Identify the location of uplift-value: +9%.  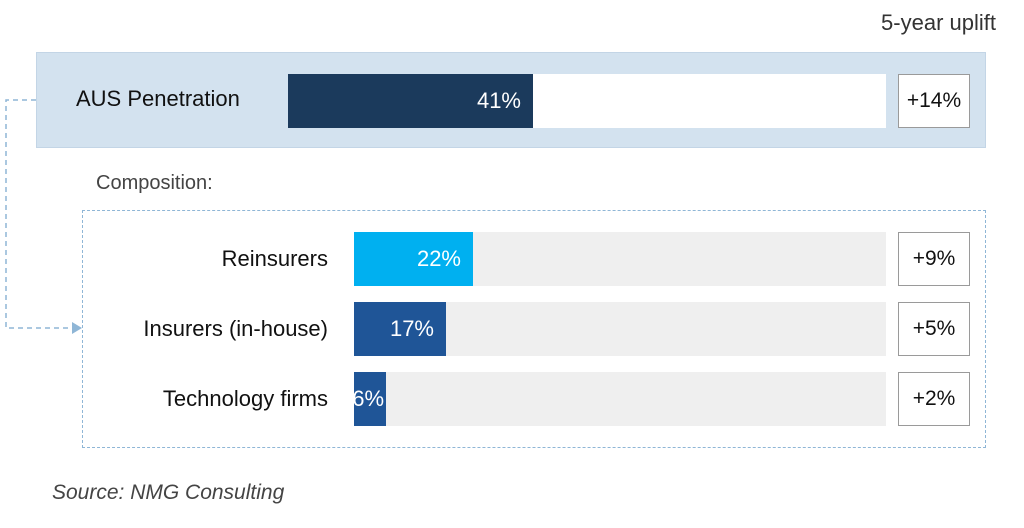
(934, 258).